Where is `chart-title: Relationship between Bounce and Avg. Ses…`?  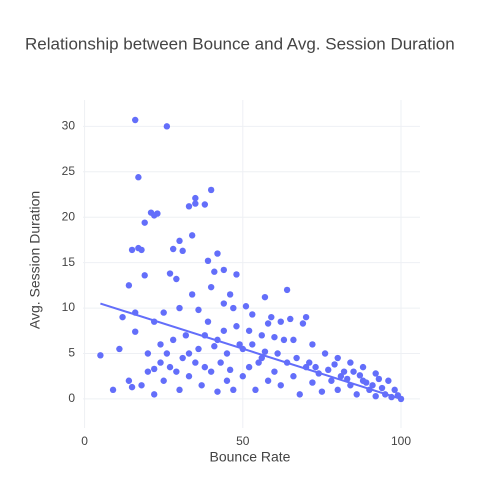 chart-title: Relationship between Bounce and Avg. Ses… is located at coordinates (240, 43).